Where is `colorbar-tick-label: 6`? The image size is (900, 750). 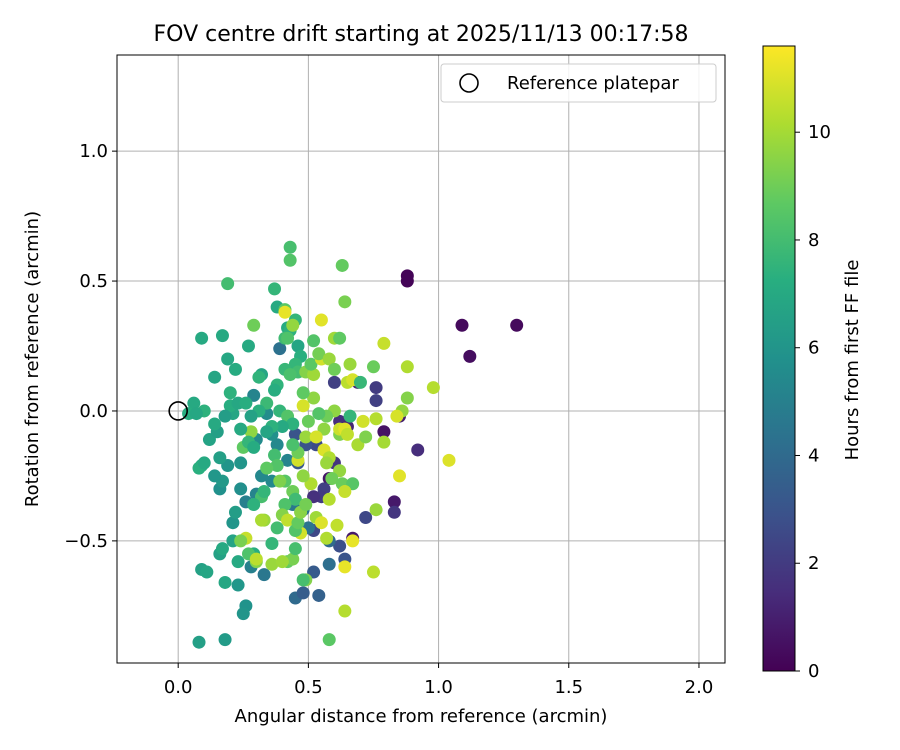 colorbar-tick-label: 6 is located at coordinates (813, 348).